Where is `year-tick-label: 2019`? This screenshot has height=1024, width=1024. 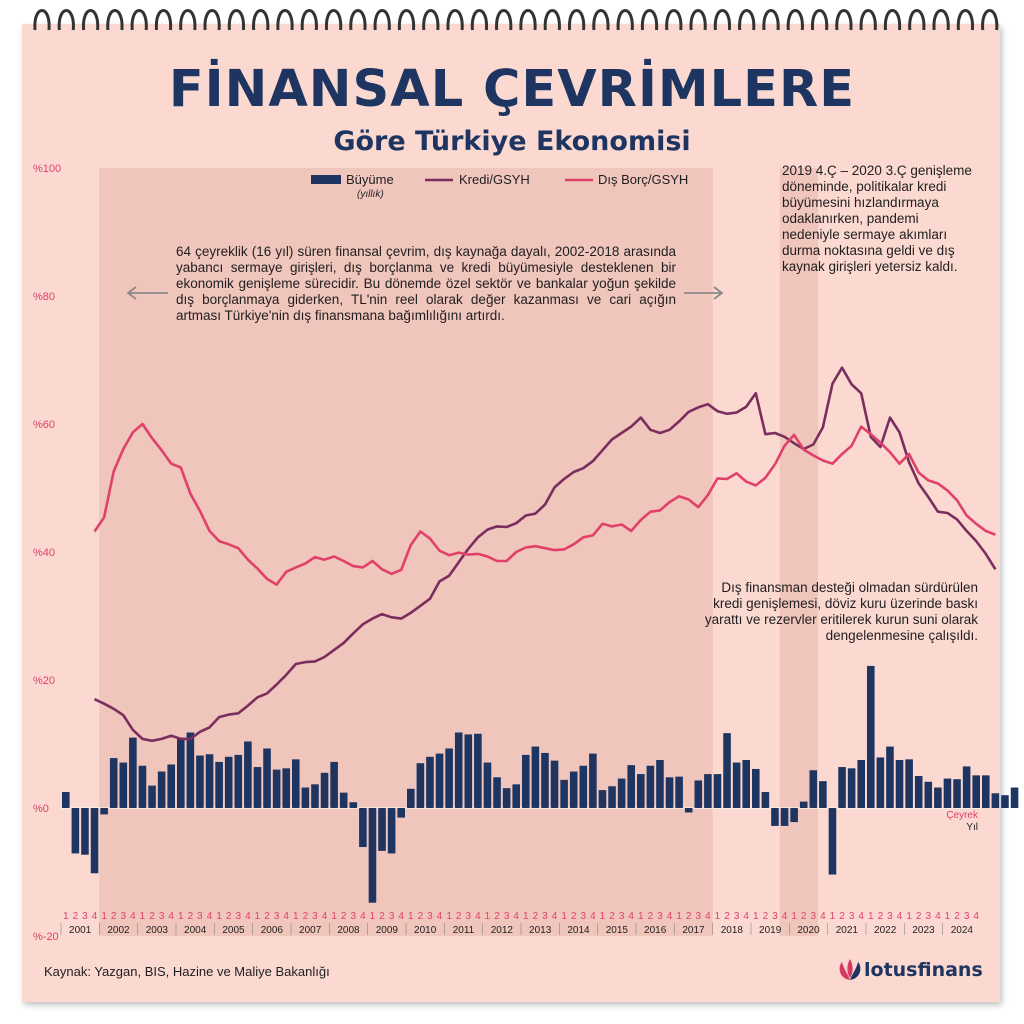
year-tick-label: 2019 is located at coordinates (770, 930).